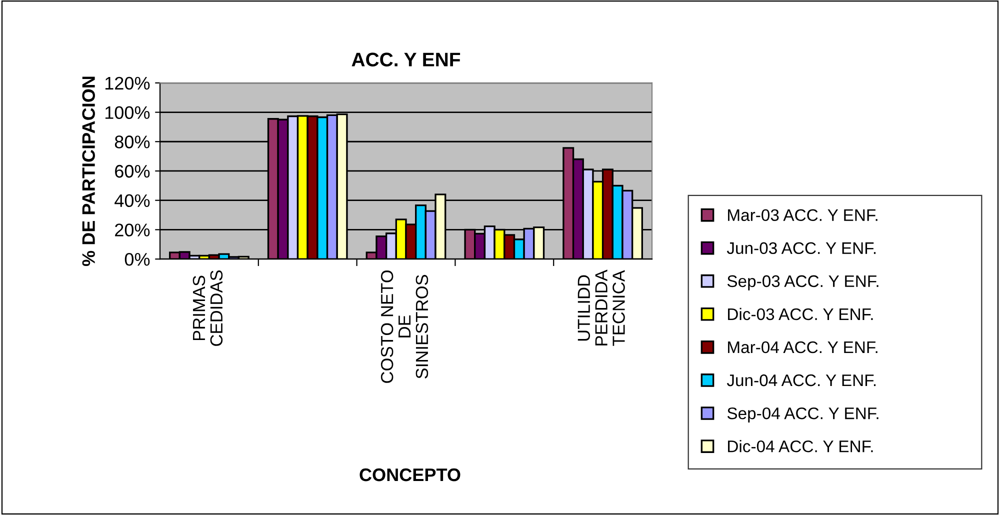  Describe the element at coordinates (802, 282) in the screenshot. I see `legend-label: Sep-03 ACC. Y ENF.` at that location.